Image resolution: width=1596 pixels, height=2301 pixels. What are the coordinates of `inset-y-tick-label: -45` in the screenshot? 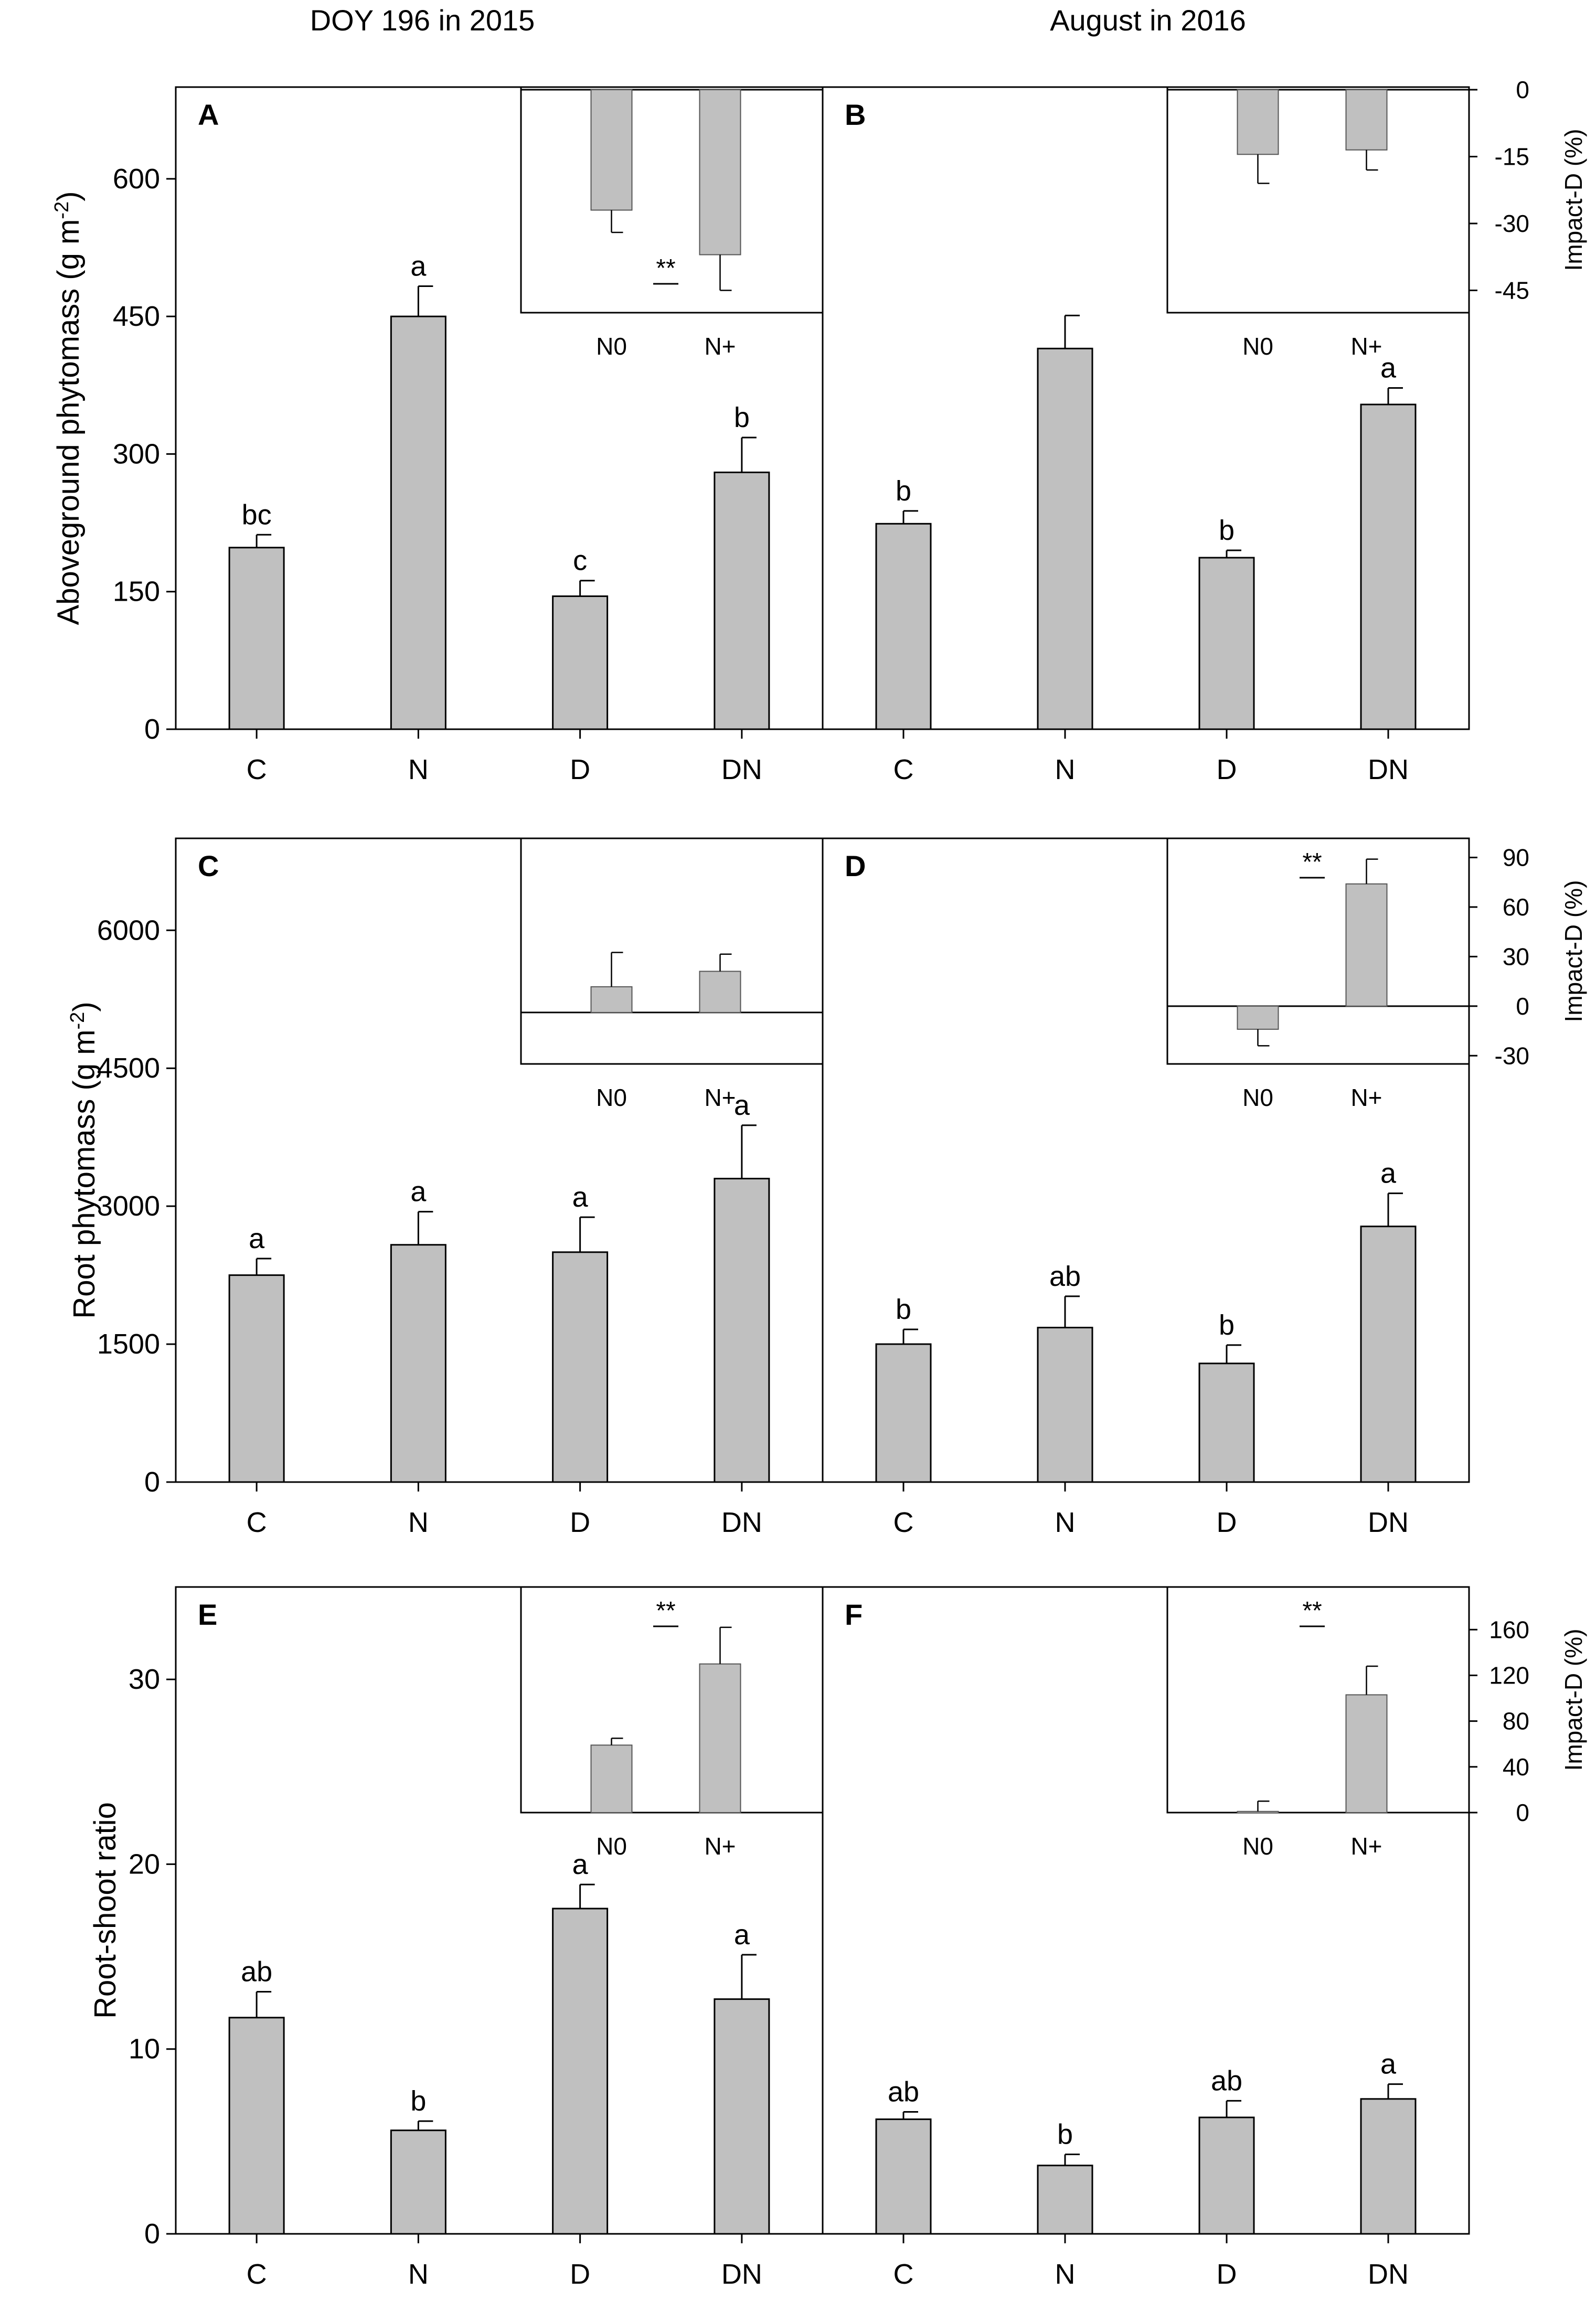 It's located at (1512, 290).